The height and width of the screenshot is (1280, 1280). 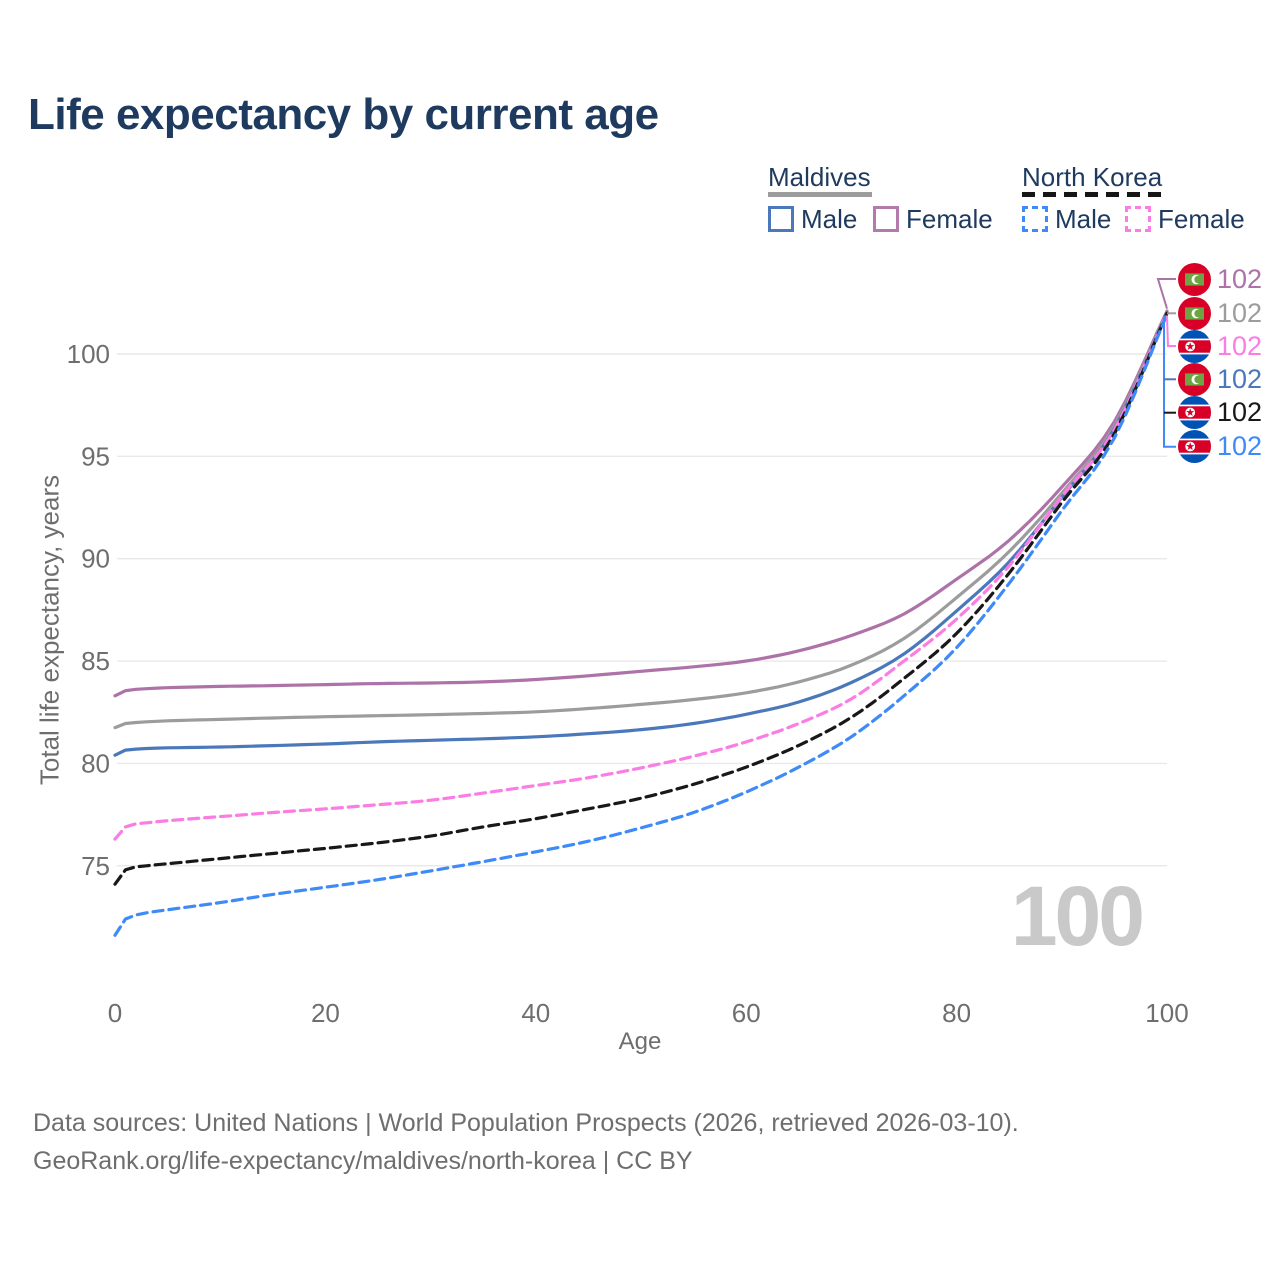 I want to click on page-title: Life expectancy by current age, so click(x=343, y=114).